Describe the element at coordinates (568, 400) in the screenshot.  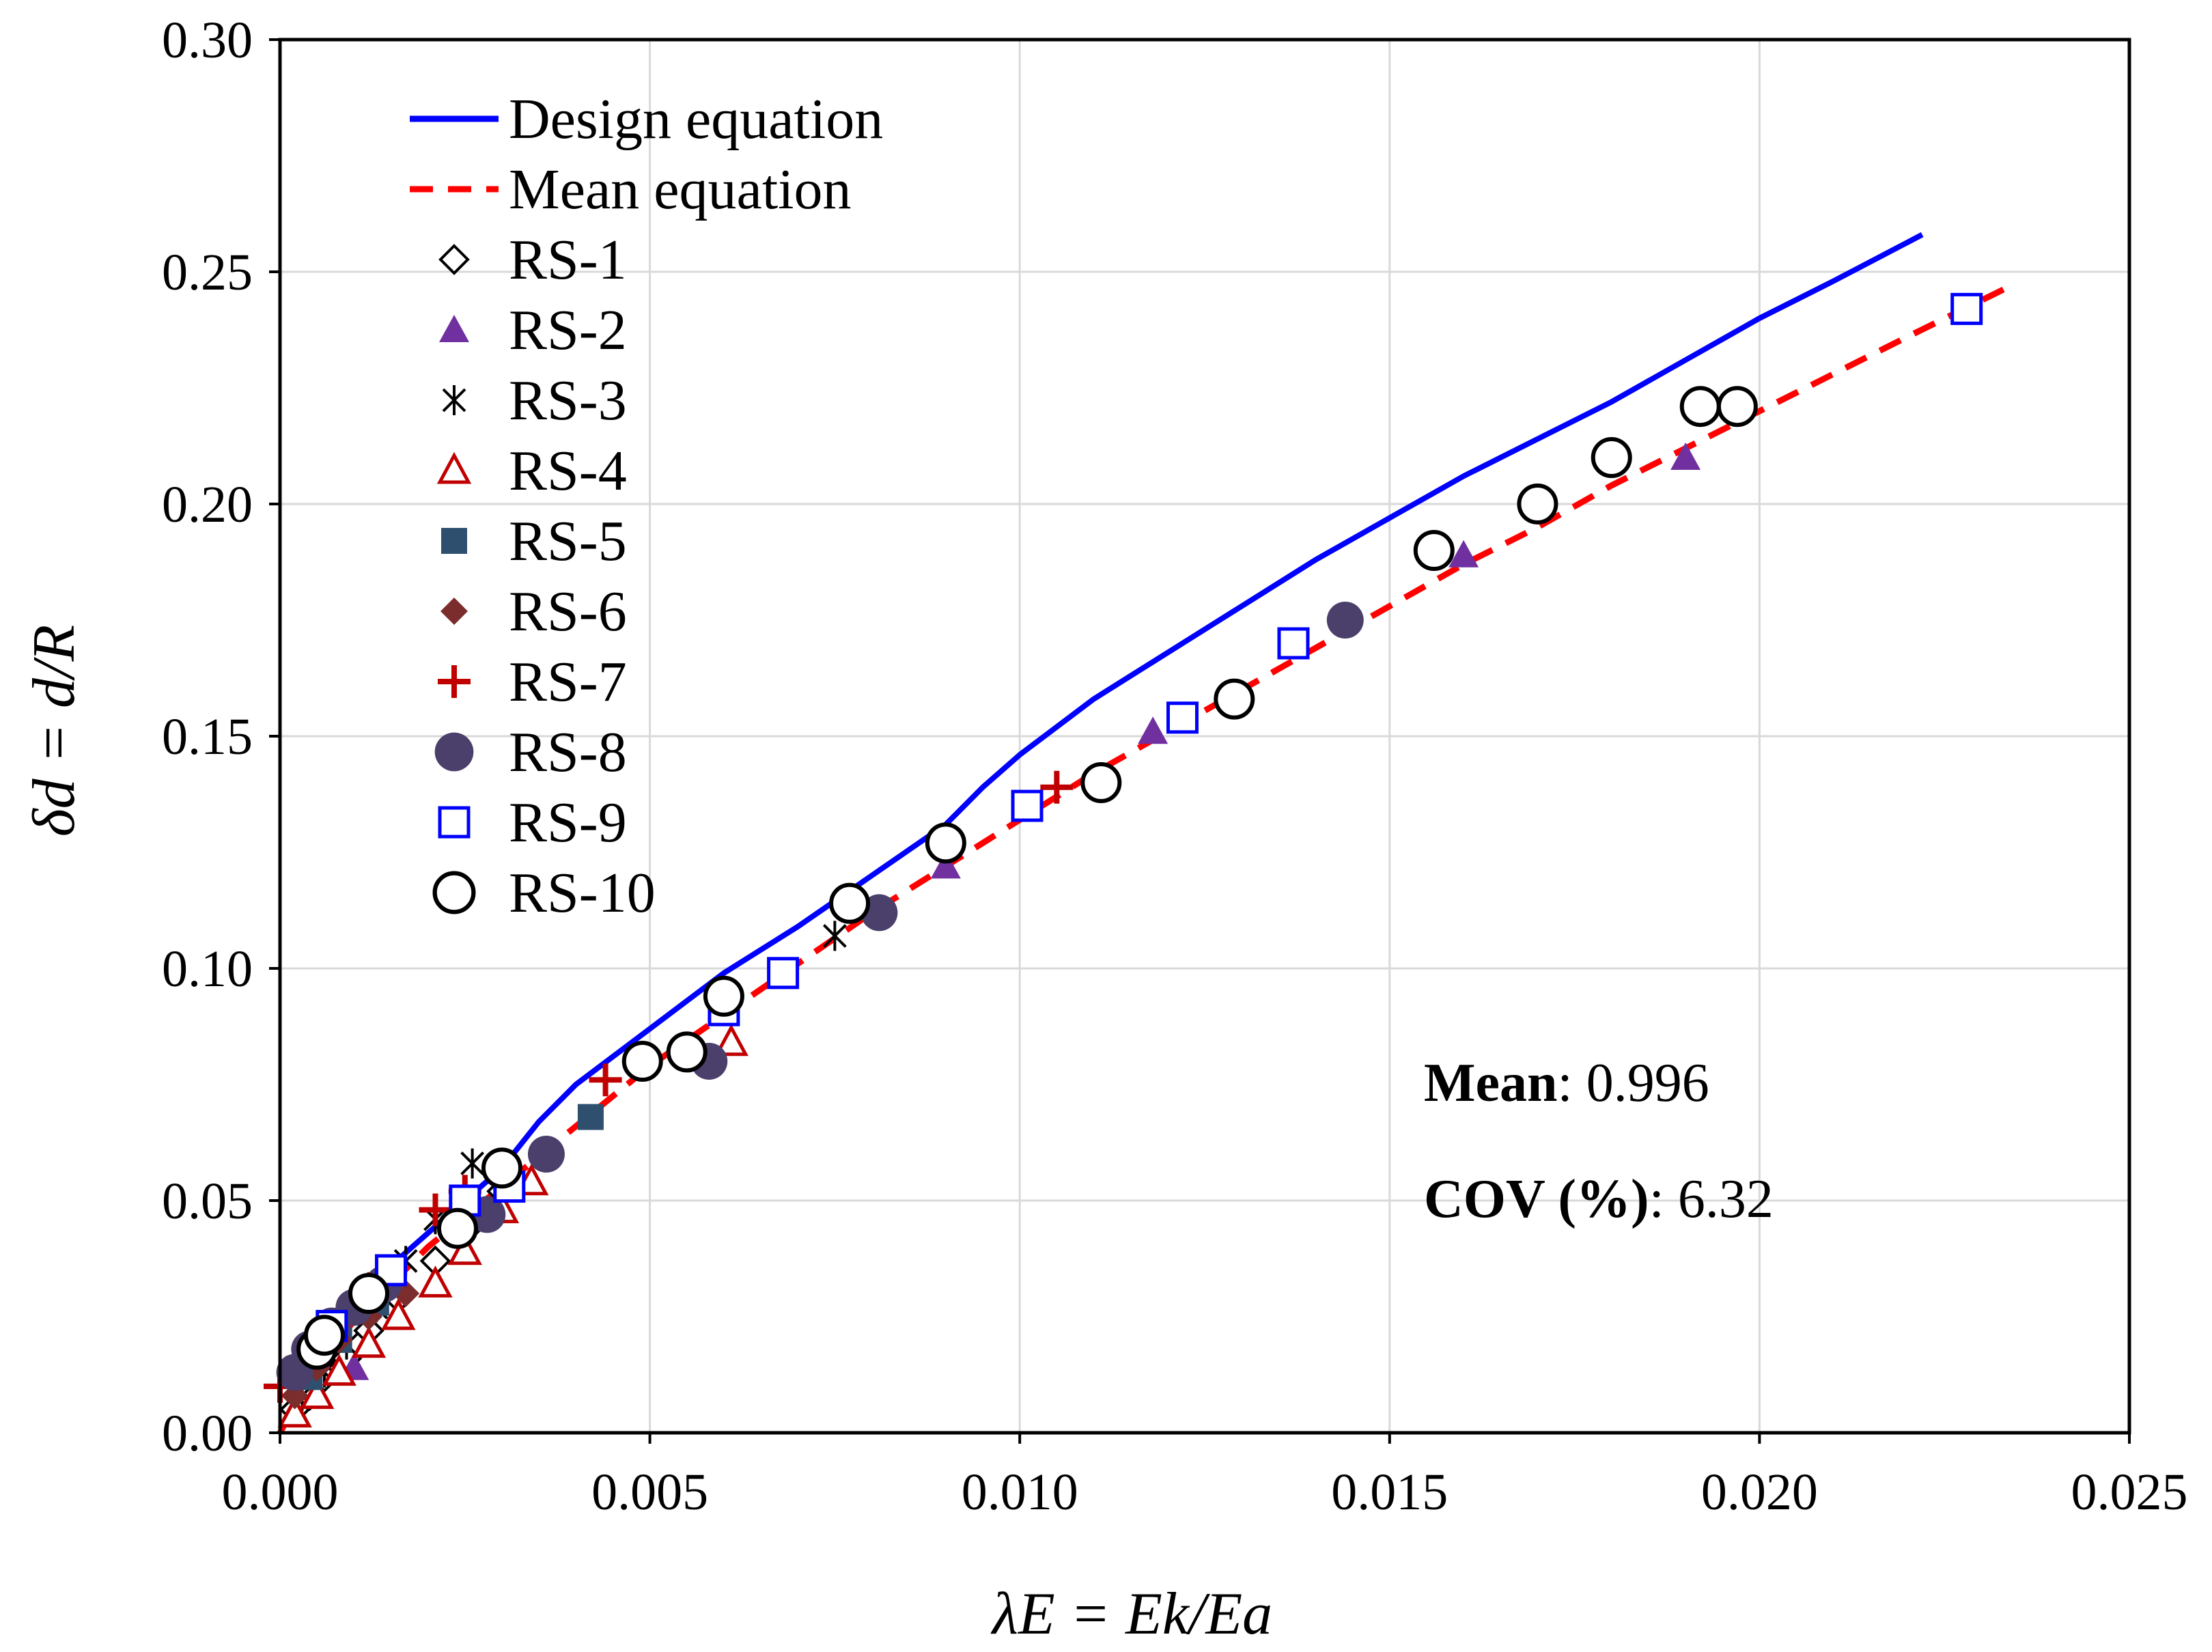
I see `legend-rs-3-label: RS-3` at that location.